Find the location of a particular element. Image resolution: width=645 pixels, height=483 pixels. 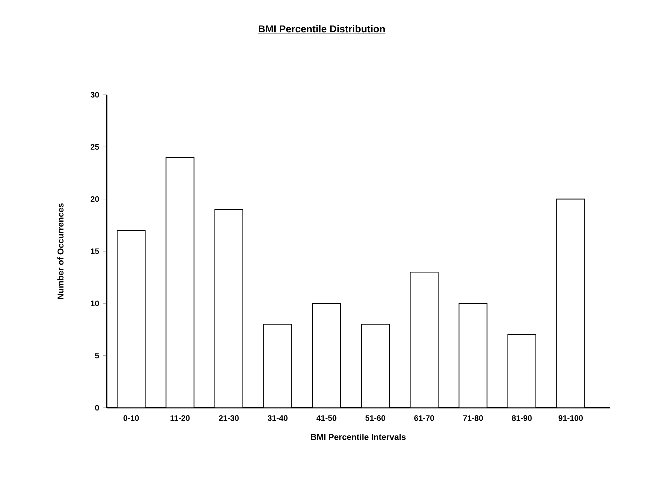

y-axis-title: Number of Occurrences is located at coordinates (61, 252).